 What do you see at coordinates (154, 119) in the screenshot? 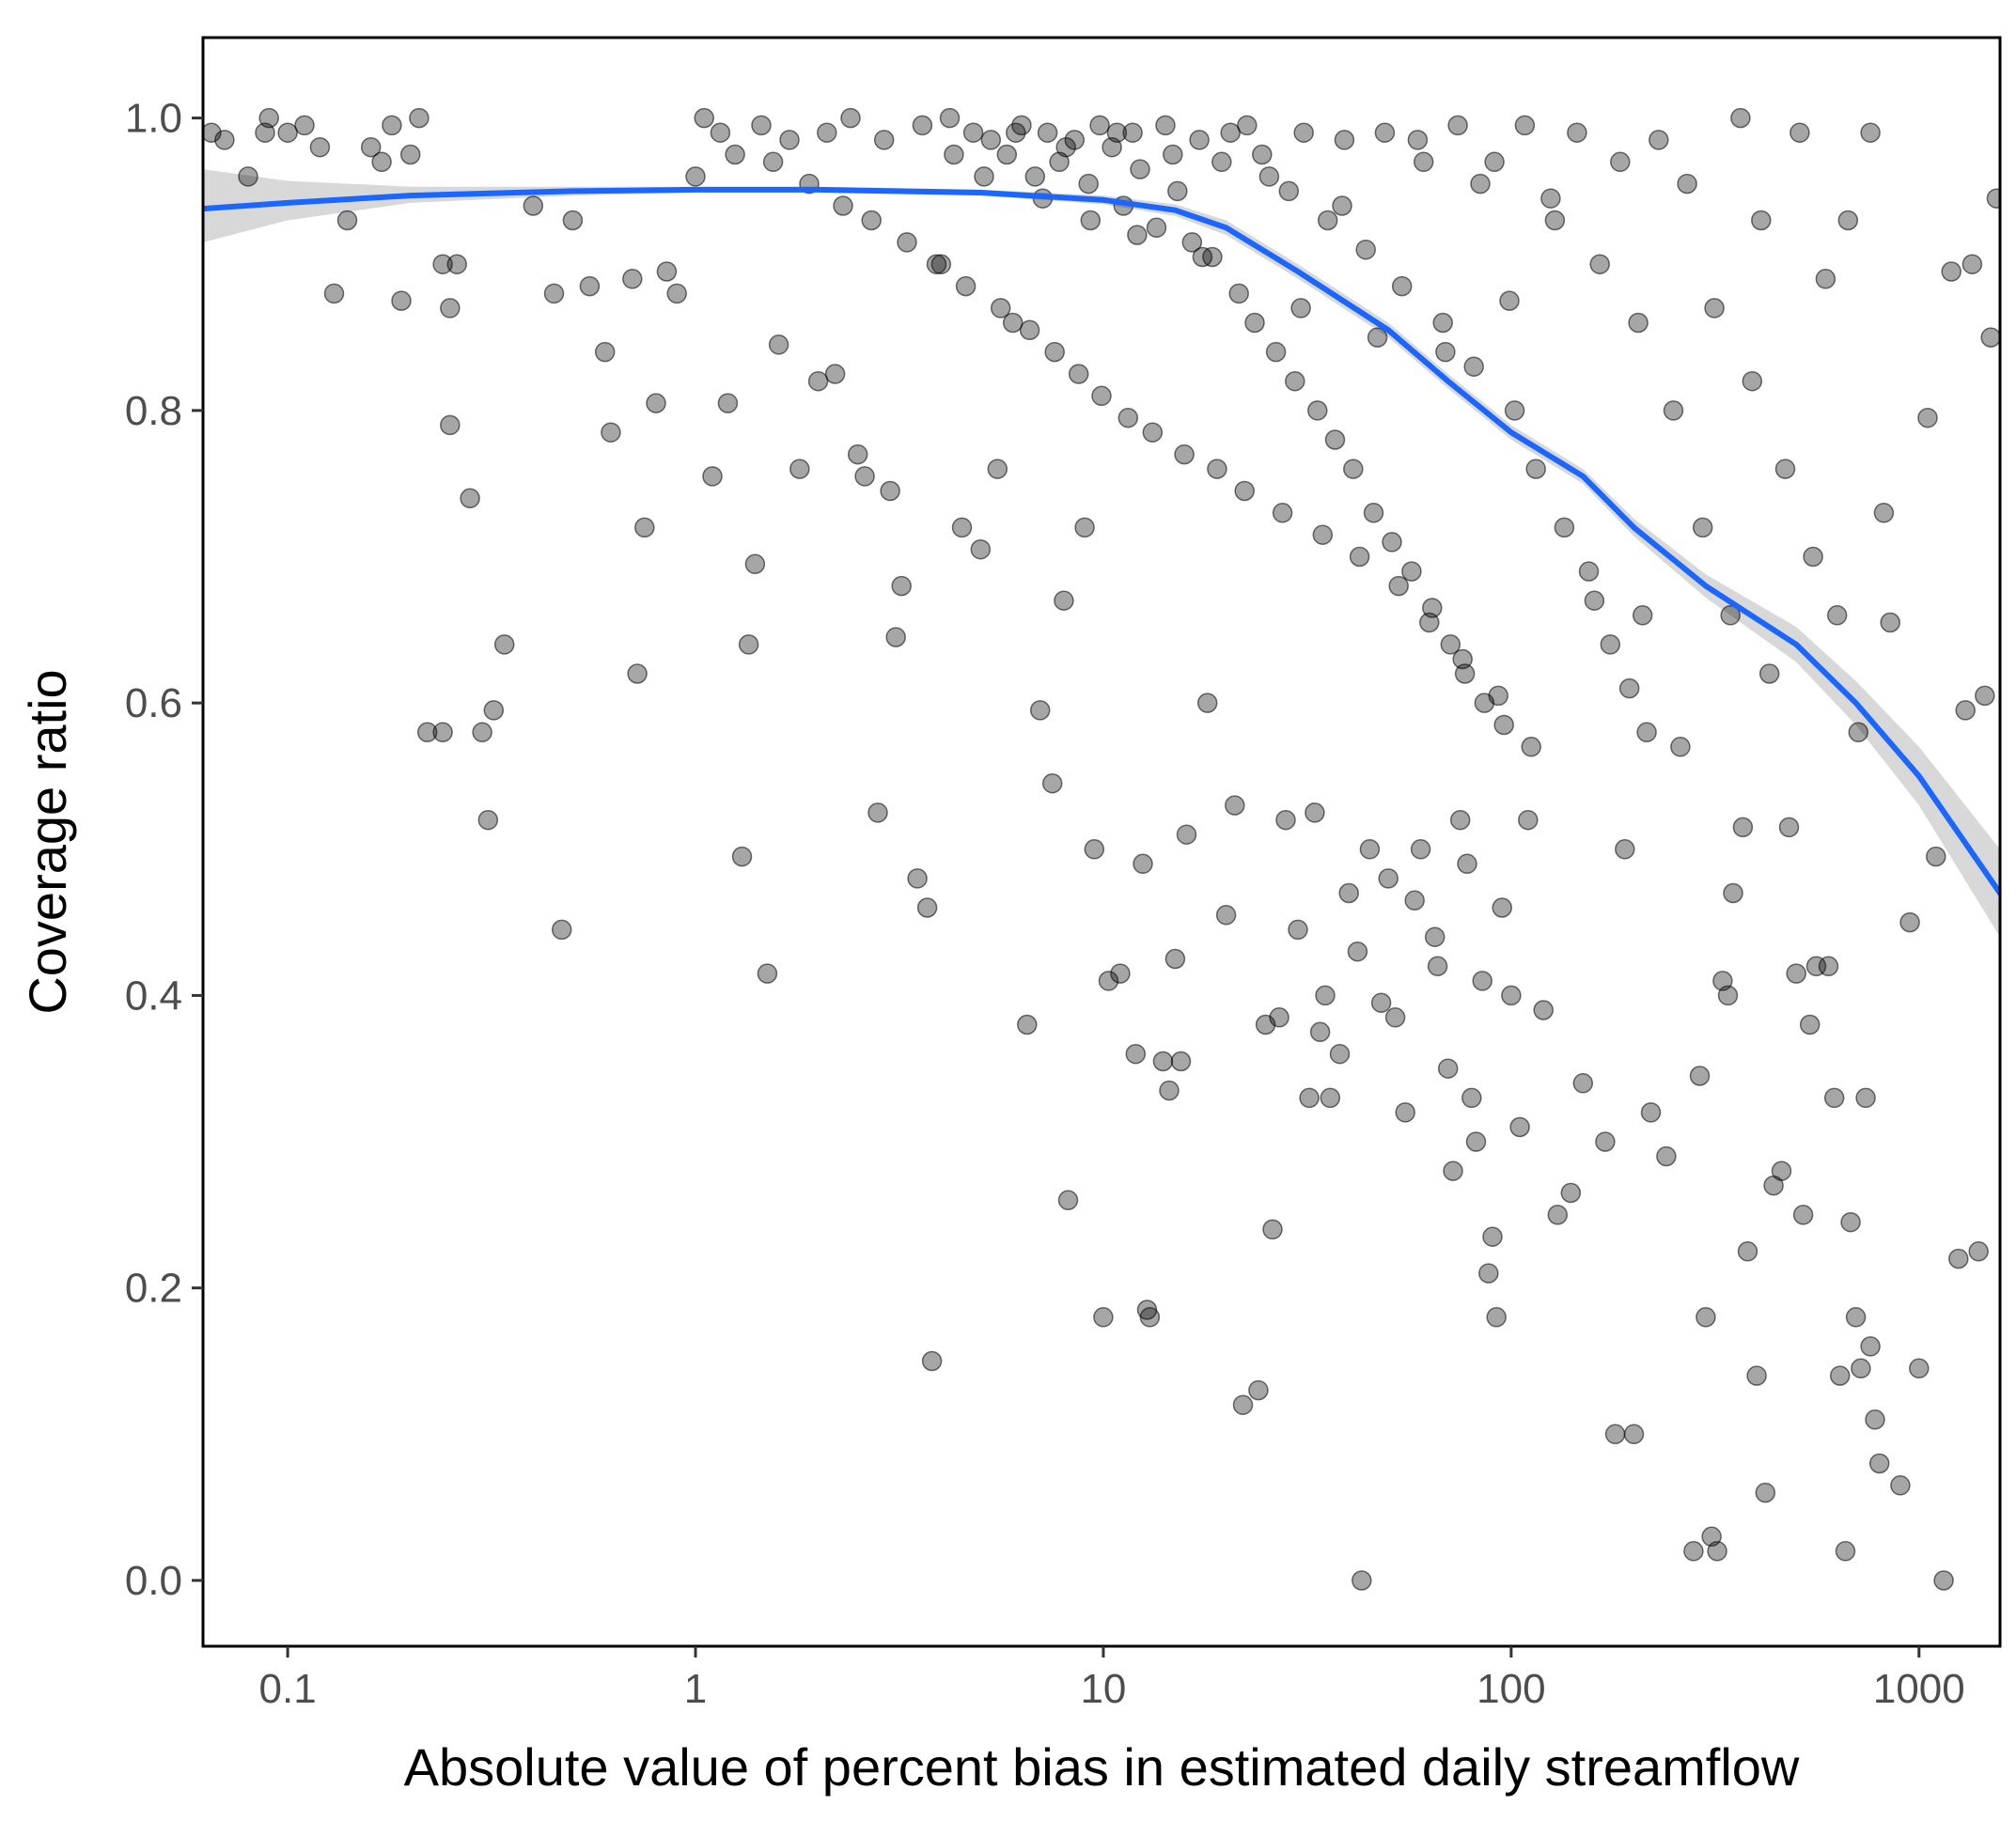
I see `y-tick-label: 1.0` at bounding box center [154, 119].